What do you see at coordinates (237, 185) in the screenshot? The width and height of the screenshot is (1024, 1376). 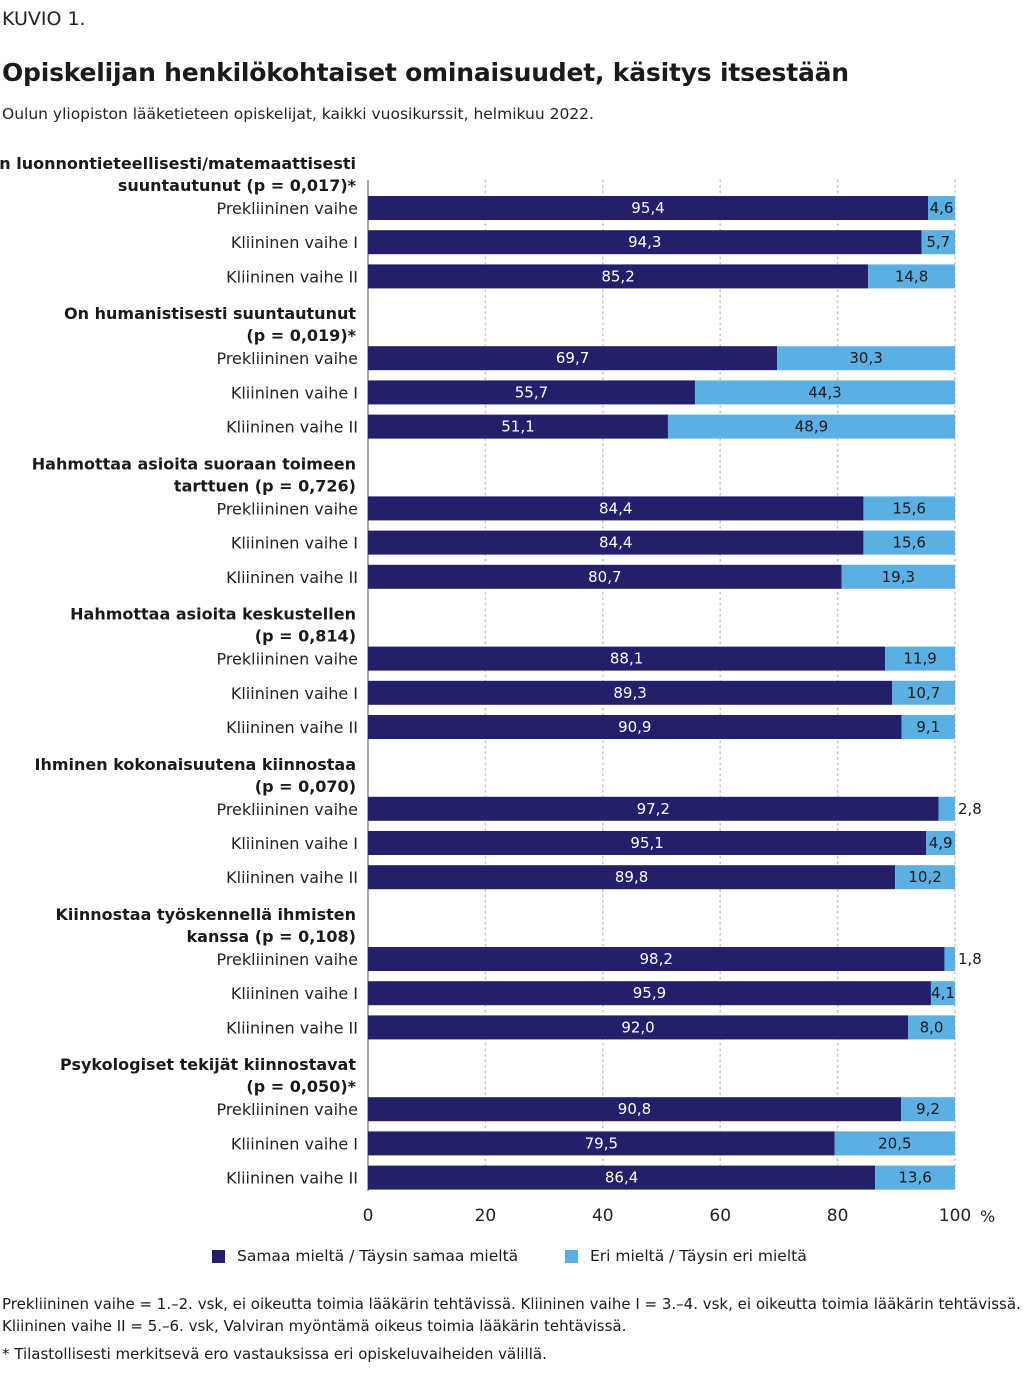 I see `group-title: suuntautunut (p = 0,017)*` at bounding box center [237, 185].